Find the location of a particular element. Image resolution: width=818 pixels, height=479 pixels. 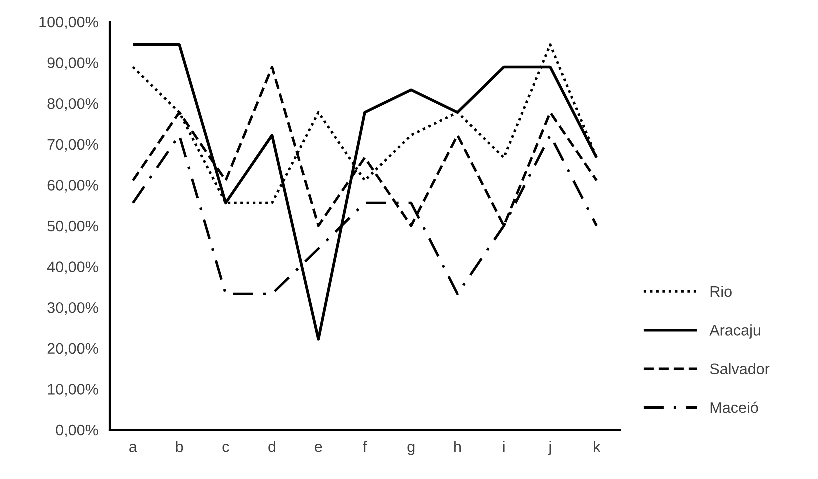

legend-label: Maceió is located at coordinates (734, 408).